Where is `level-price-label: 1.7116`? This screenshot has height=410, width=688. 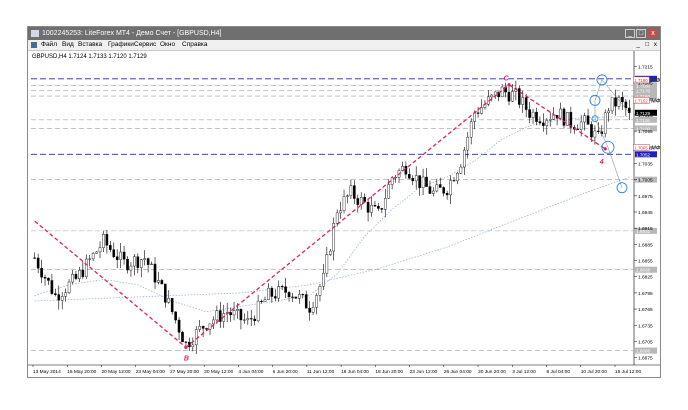
level-price-label: 1.7116 is located at coordinates (643, 120).